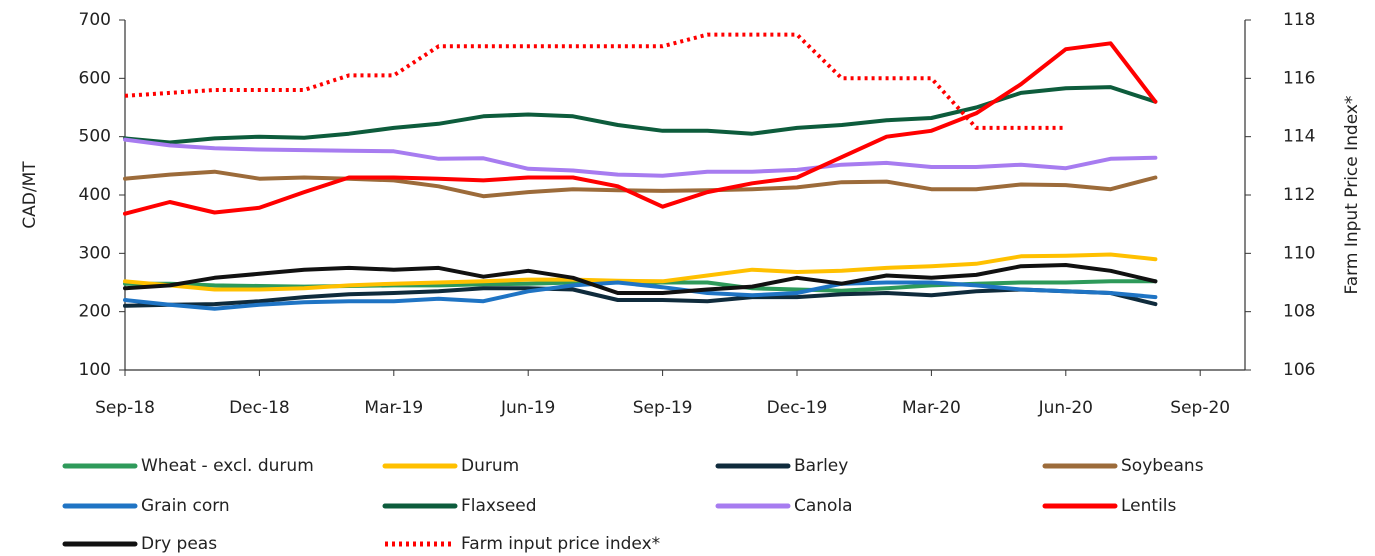  Describe the element at coordinates (95, 312) in the screenshot. I see `y-tick-label: 200` at that location.